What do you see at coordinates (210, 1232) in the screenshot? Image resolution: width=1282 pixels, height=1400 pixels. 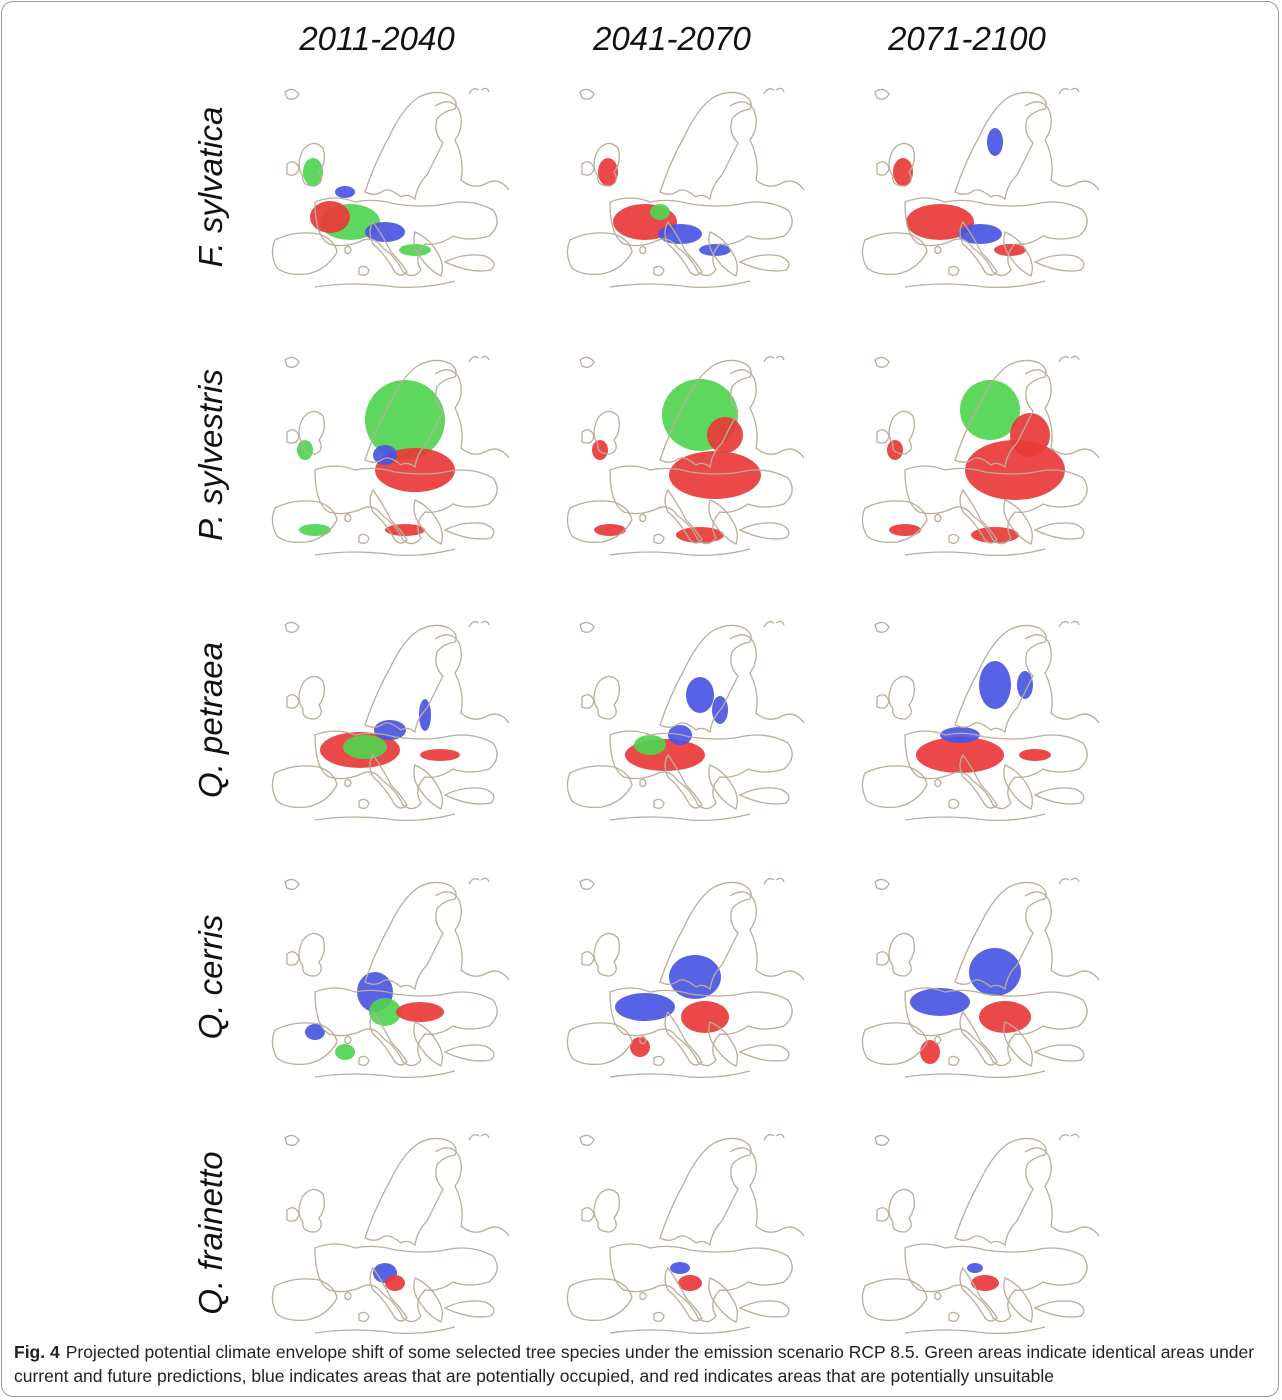 I see `row-label: Q. frainetto` at bounding box center [210, 1232].